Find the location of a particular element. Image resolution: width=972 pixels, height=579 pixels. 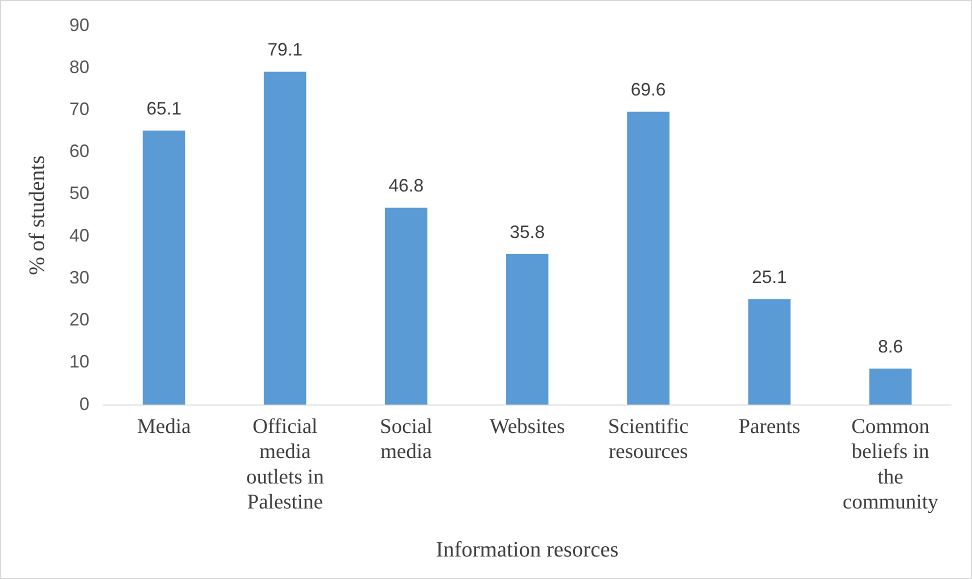

y-tick-label: 30 is located at coordinates (79, 277).